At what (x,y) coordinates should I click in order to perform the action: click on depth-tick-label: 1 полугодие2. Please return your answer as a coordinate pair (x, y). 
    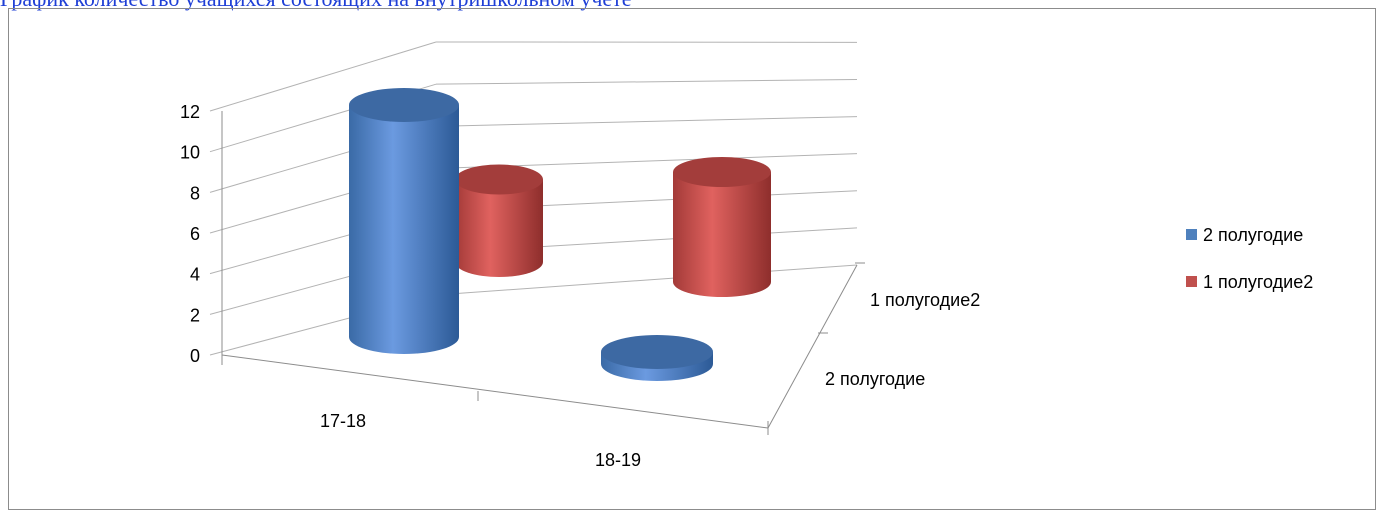
    Looking at the image, I should click on (925, 300).